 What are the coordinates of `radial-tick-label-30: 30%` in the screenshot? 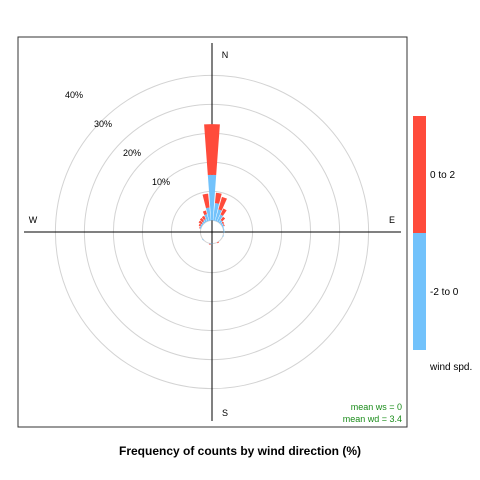 It's located at (103, 124).